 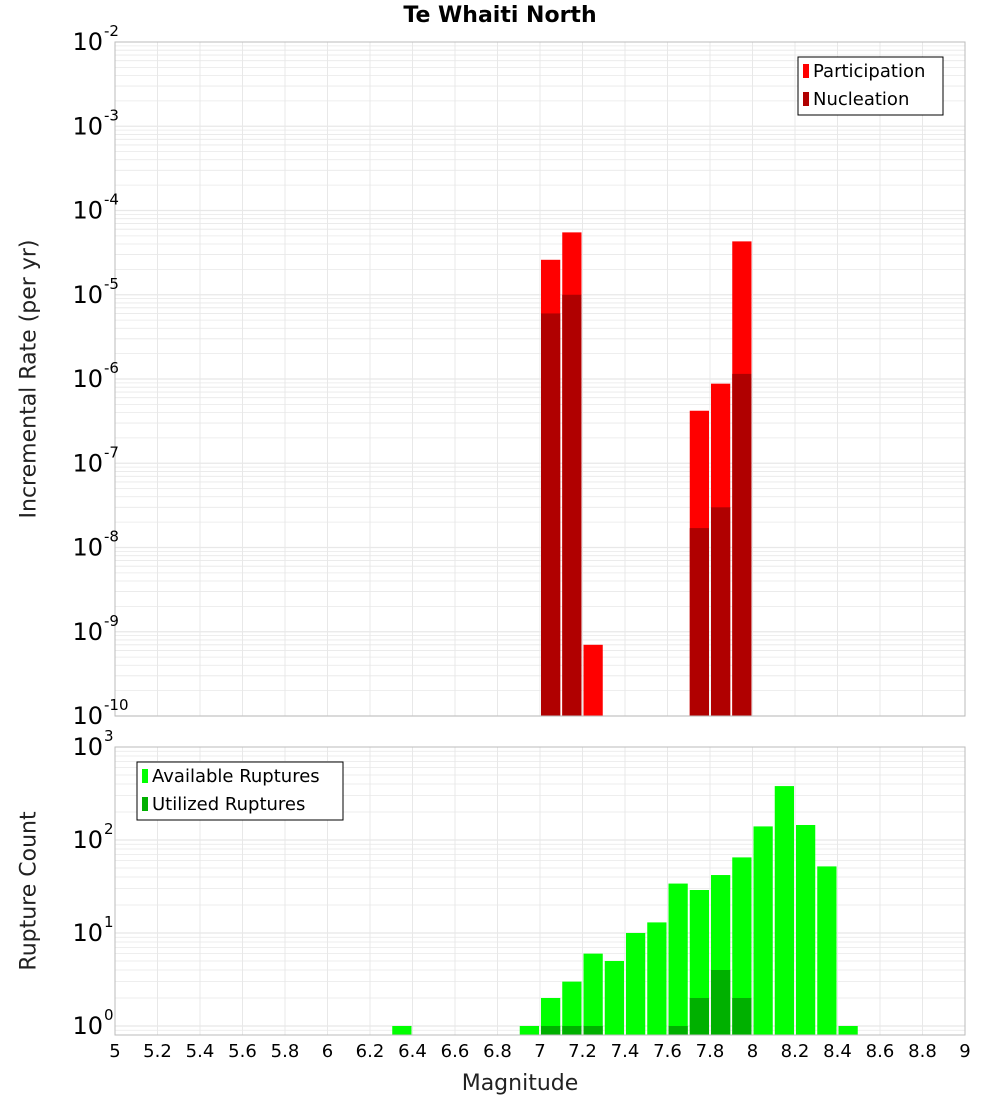 I want to click on x-tick-label: 9, so click(x=964, y=1051).